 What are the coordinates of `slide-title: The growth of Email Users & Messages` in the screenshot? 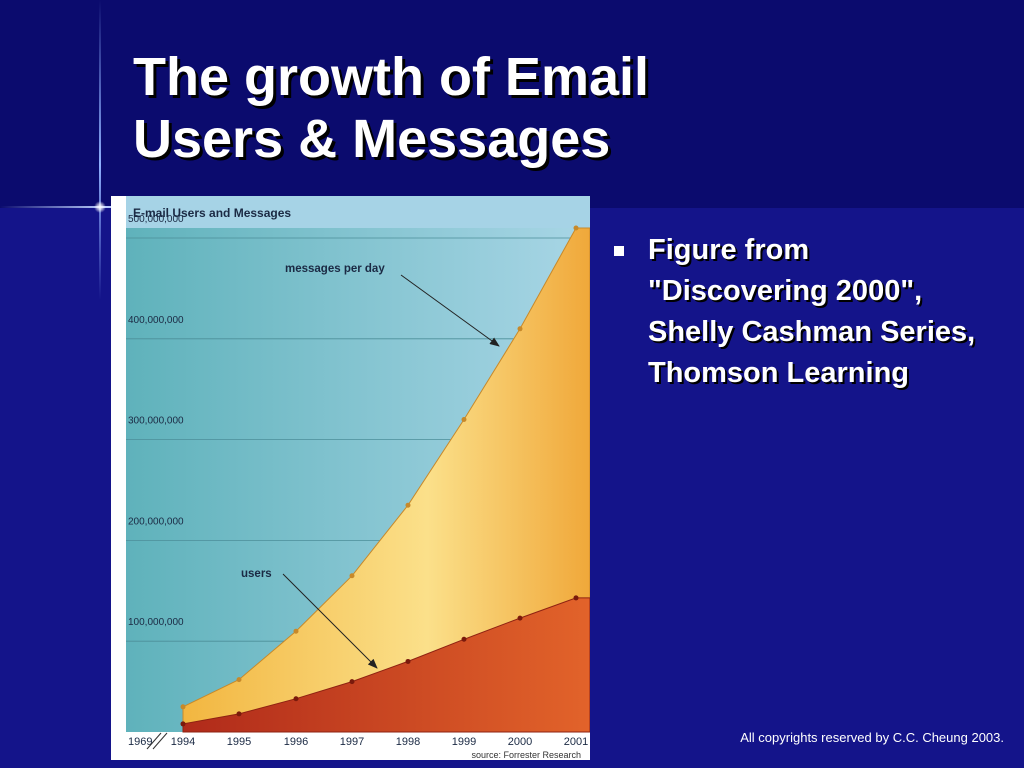 It's located at (483, 108).